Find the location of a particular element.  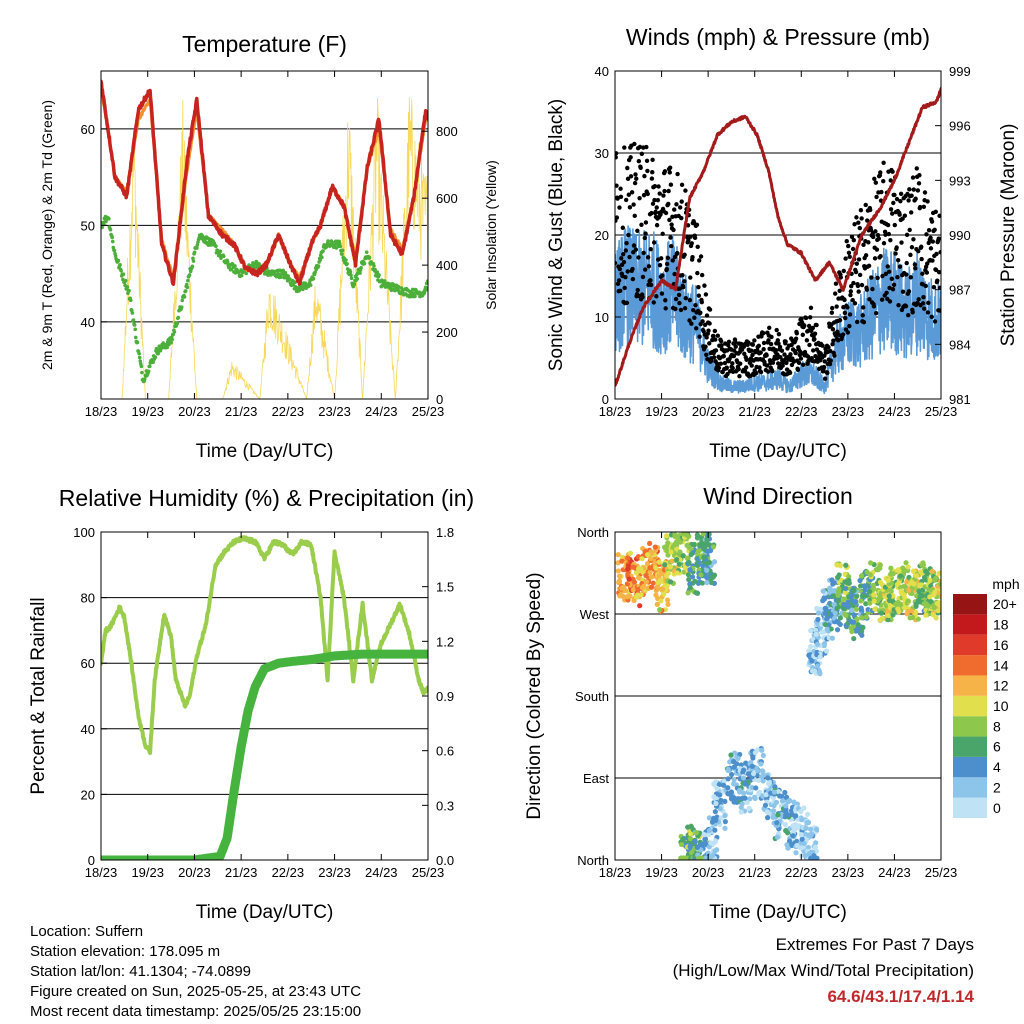

winds-y2label: Station Pressure (Maroon) is located at coordinates (1008, 235).